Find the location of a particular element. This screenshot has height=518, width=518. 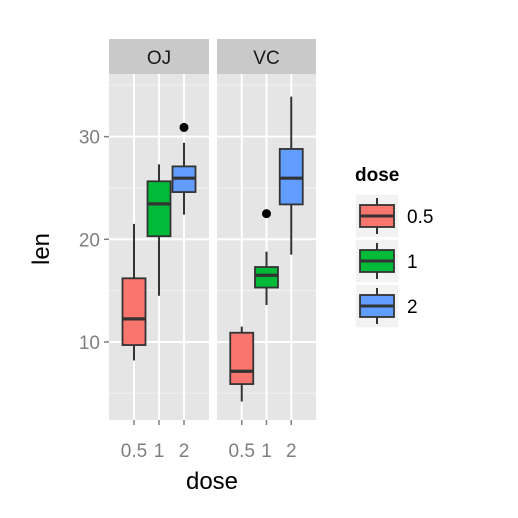

facet-strip-label: OJ is located at coordinates (159, 58).